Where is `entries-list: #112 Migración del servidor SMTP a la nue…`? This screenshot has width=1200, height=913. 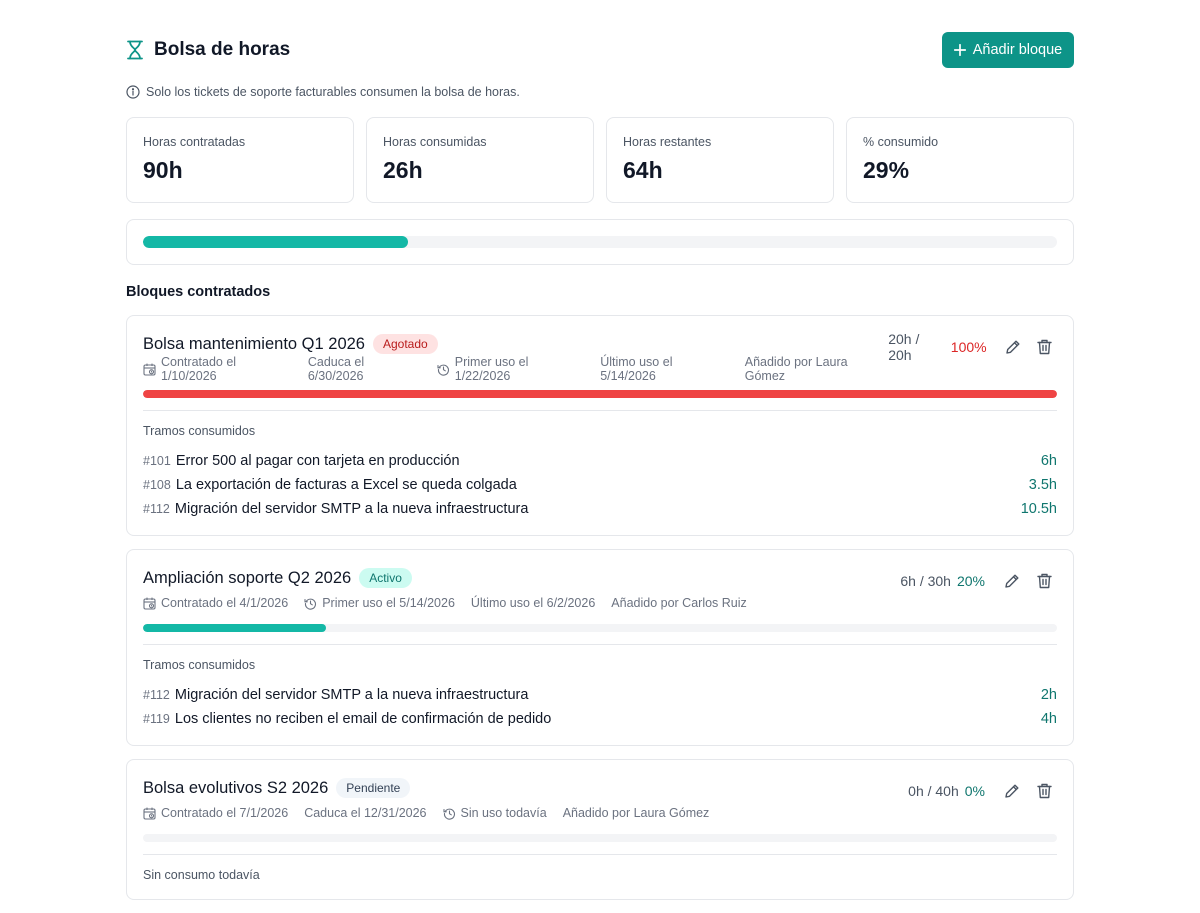 entries-list: #112 Migración del servidor SMTP a la nue… is located at coordinates (600, 714).